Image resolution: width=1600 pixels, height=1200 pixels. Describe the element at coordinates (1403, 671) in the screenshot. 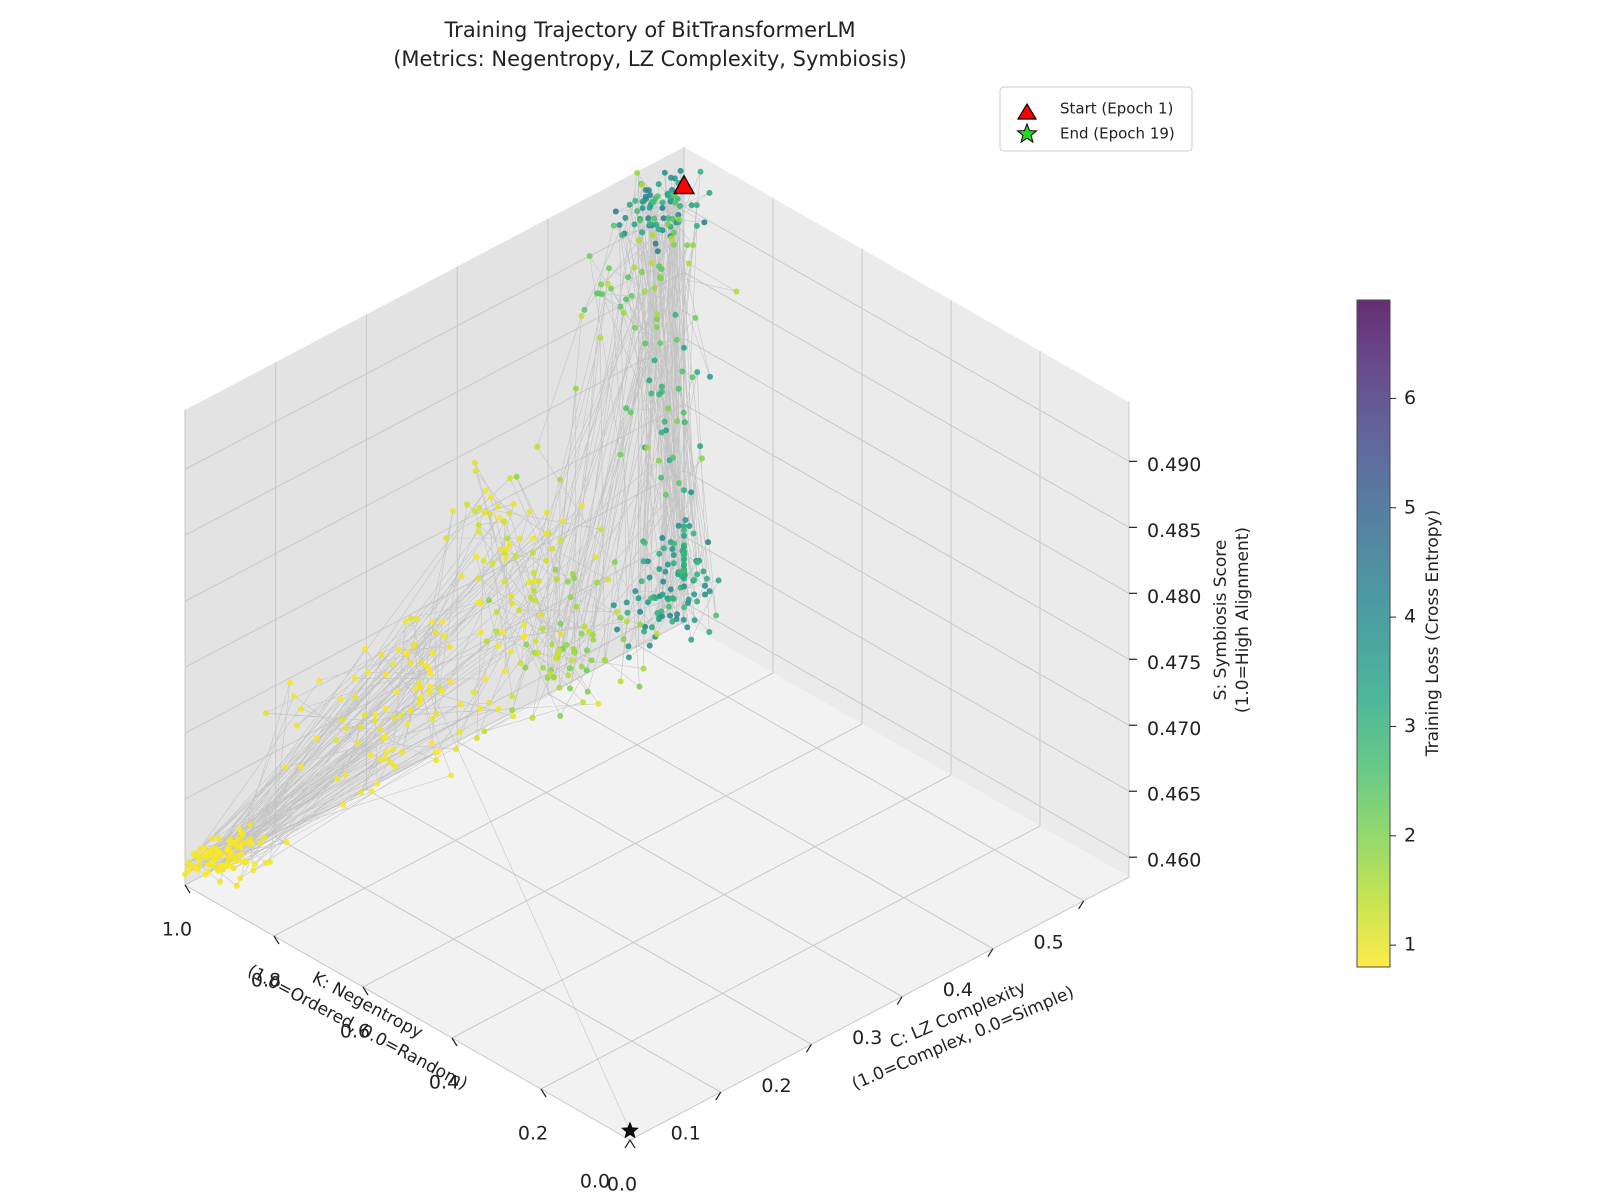

I see `colorbar-ticks: 1 2 3 4 5 6` at that location.